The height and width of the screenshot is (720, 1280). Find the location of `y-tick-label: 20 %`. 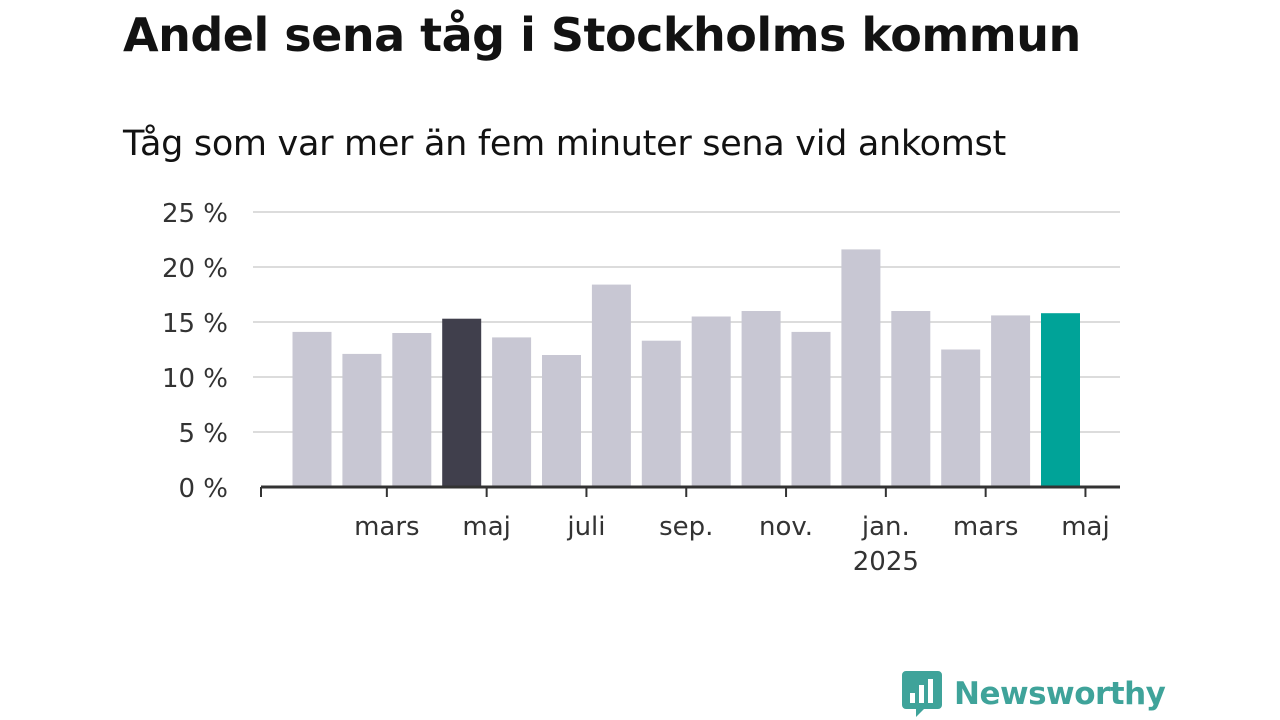

y-tick-label: 20 % is located at coordinates (195, 269).